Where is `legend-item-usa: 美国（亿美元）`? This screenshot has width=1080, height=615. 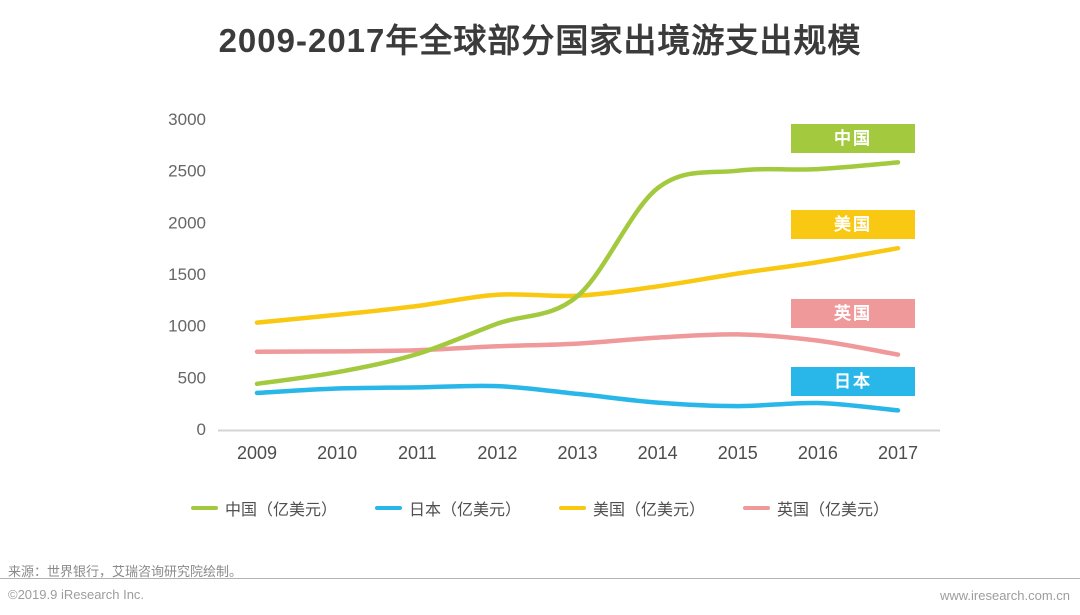 legend-item-usa: 美国（亿美元） is located at coordinates (632, 508).